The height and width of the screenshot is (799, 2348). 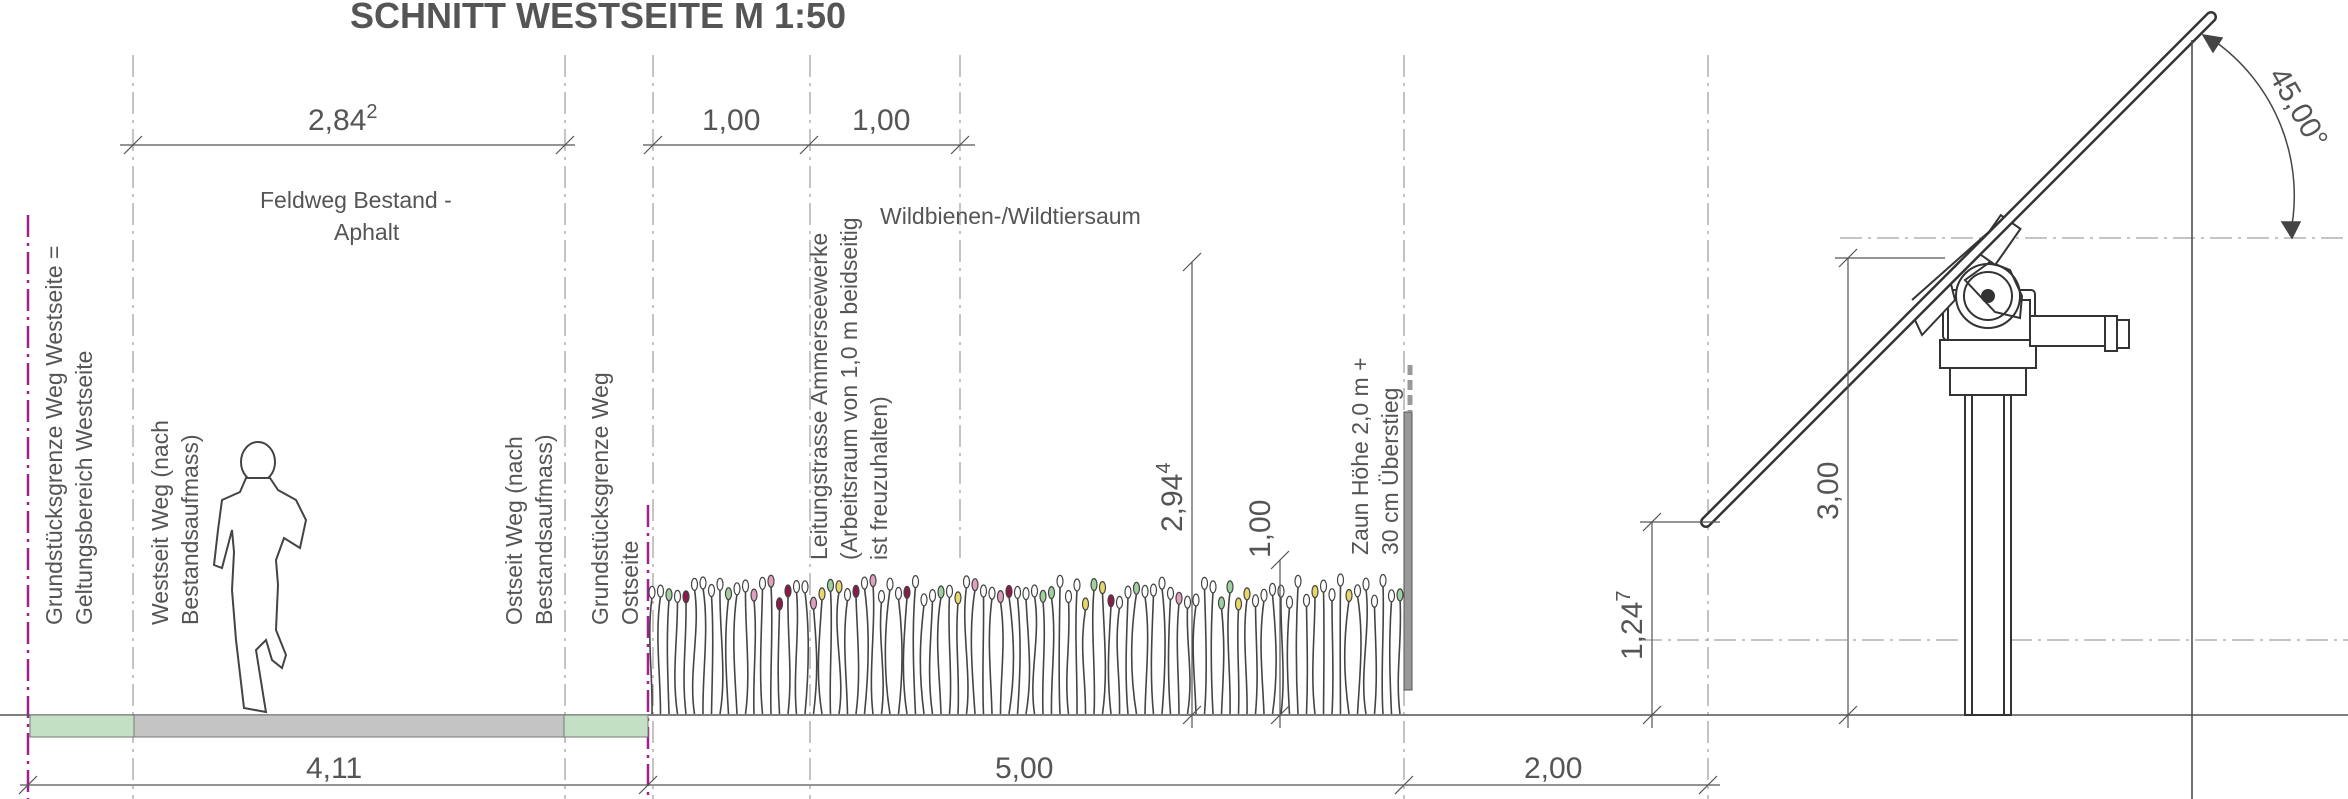 I want to click on label-zaun-2: 30 cm Überstieg, so click(x=1390, y=471).